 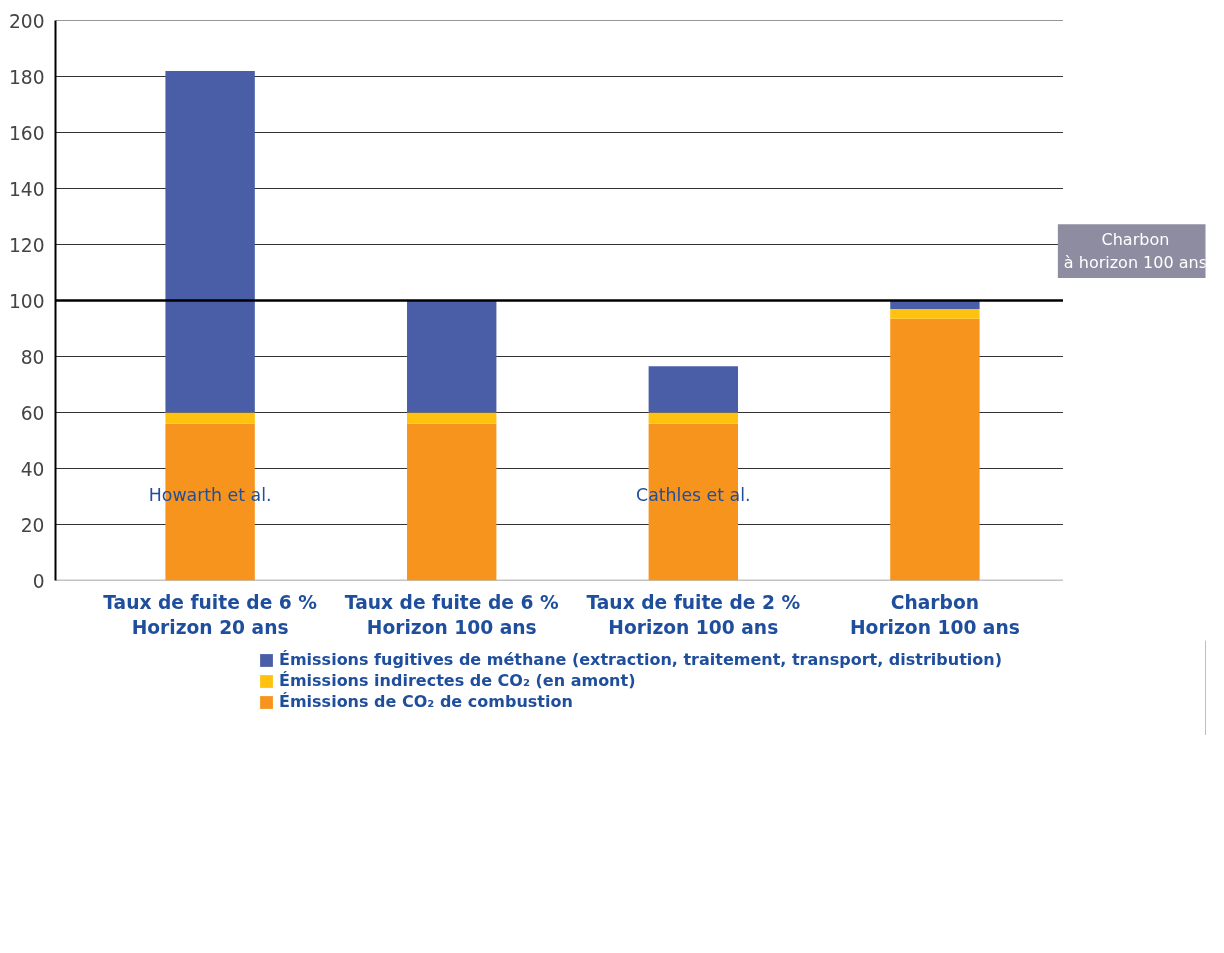 I want to click on y-tick-label: 20, so click(x=32, y=525).